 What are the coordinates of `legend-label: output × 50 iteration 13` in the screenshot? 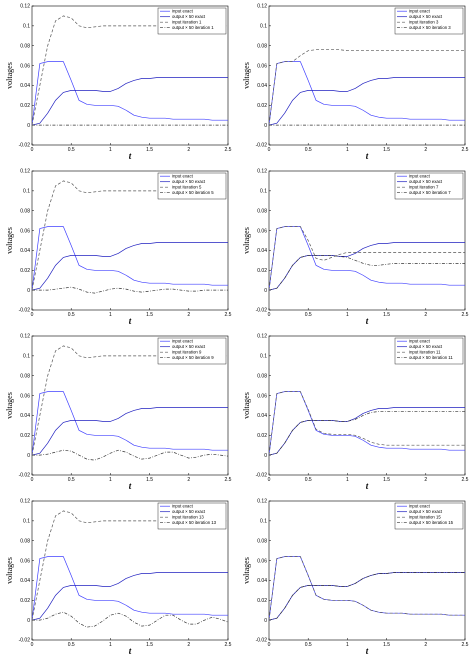 It's located at (194, 522).